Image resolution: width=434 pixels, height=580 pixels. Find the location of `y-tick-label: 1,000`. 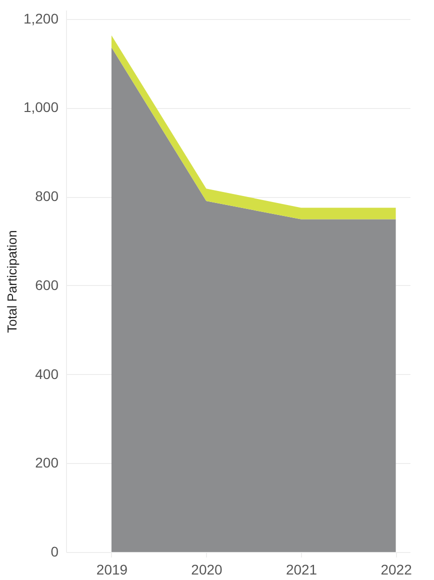

y-tick-label: 1,000 is located at coordinates (41, 107).